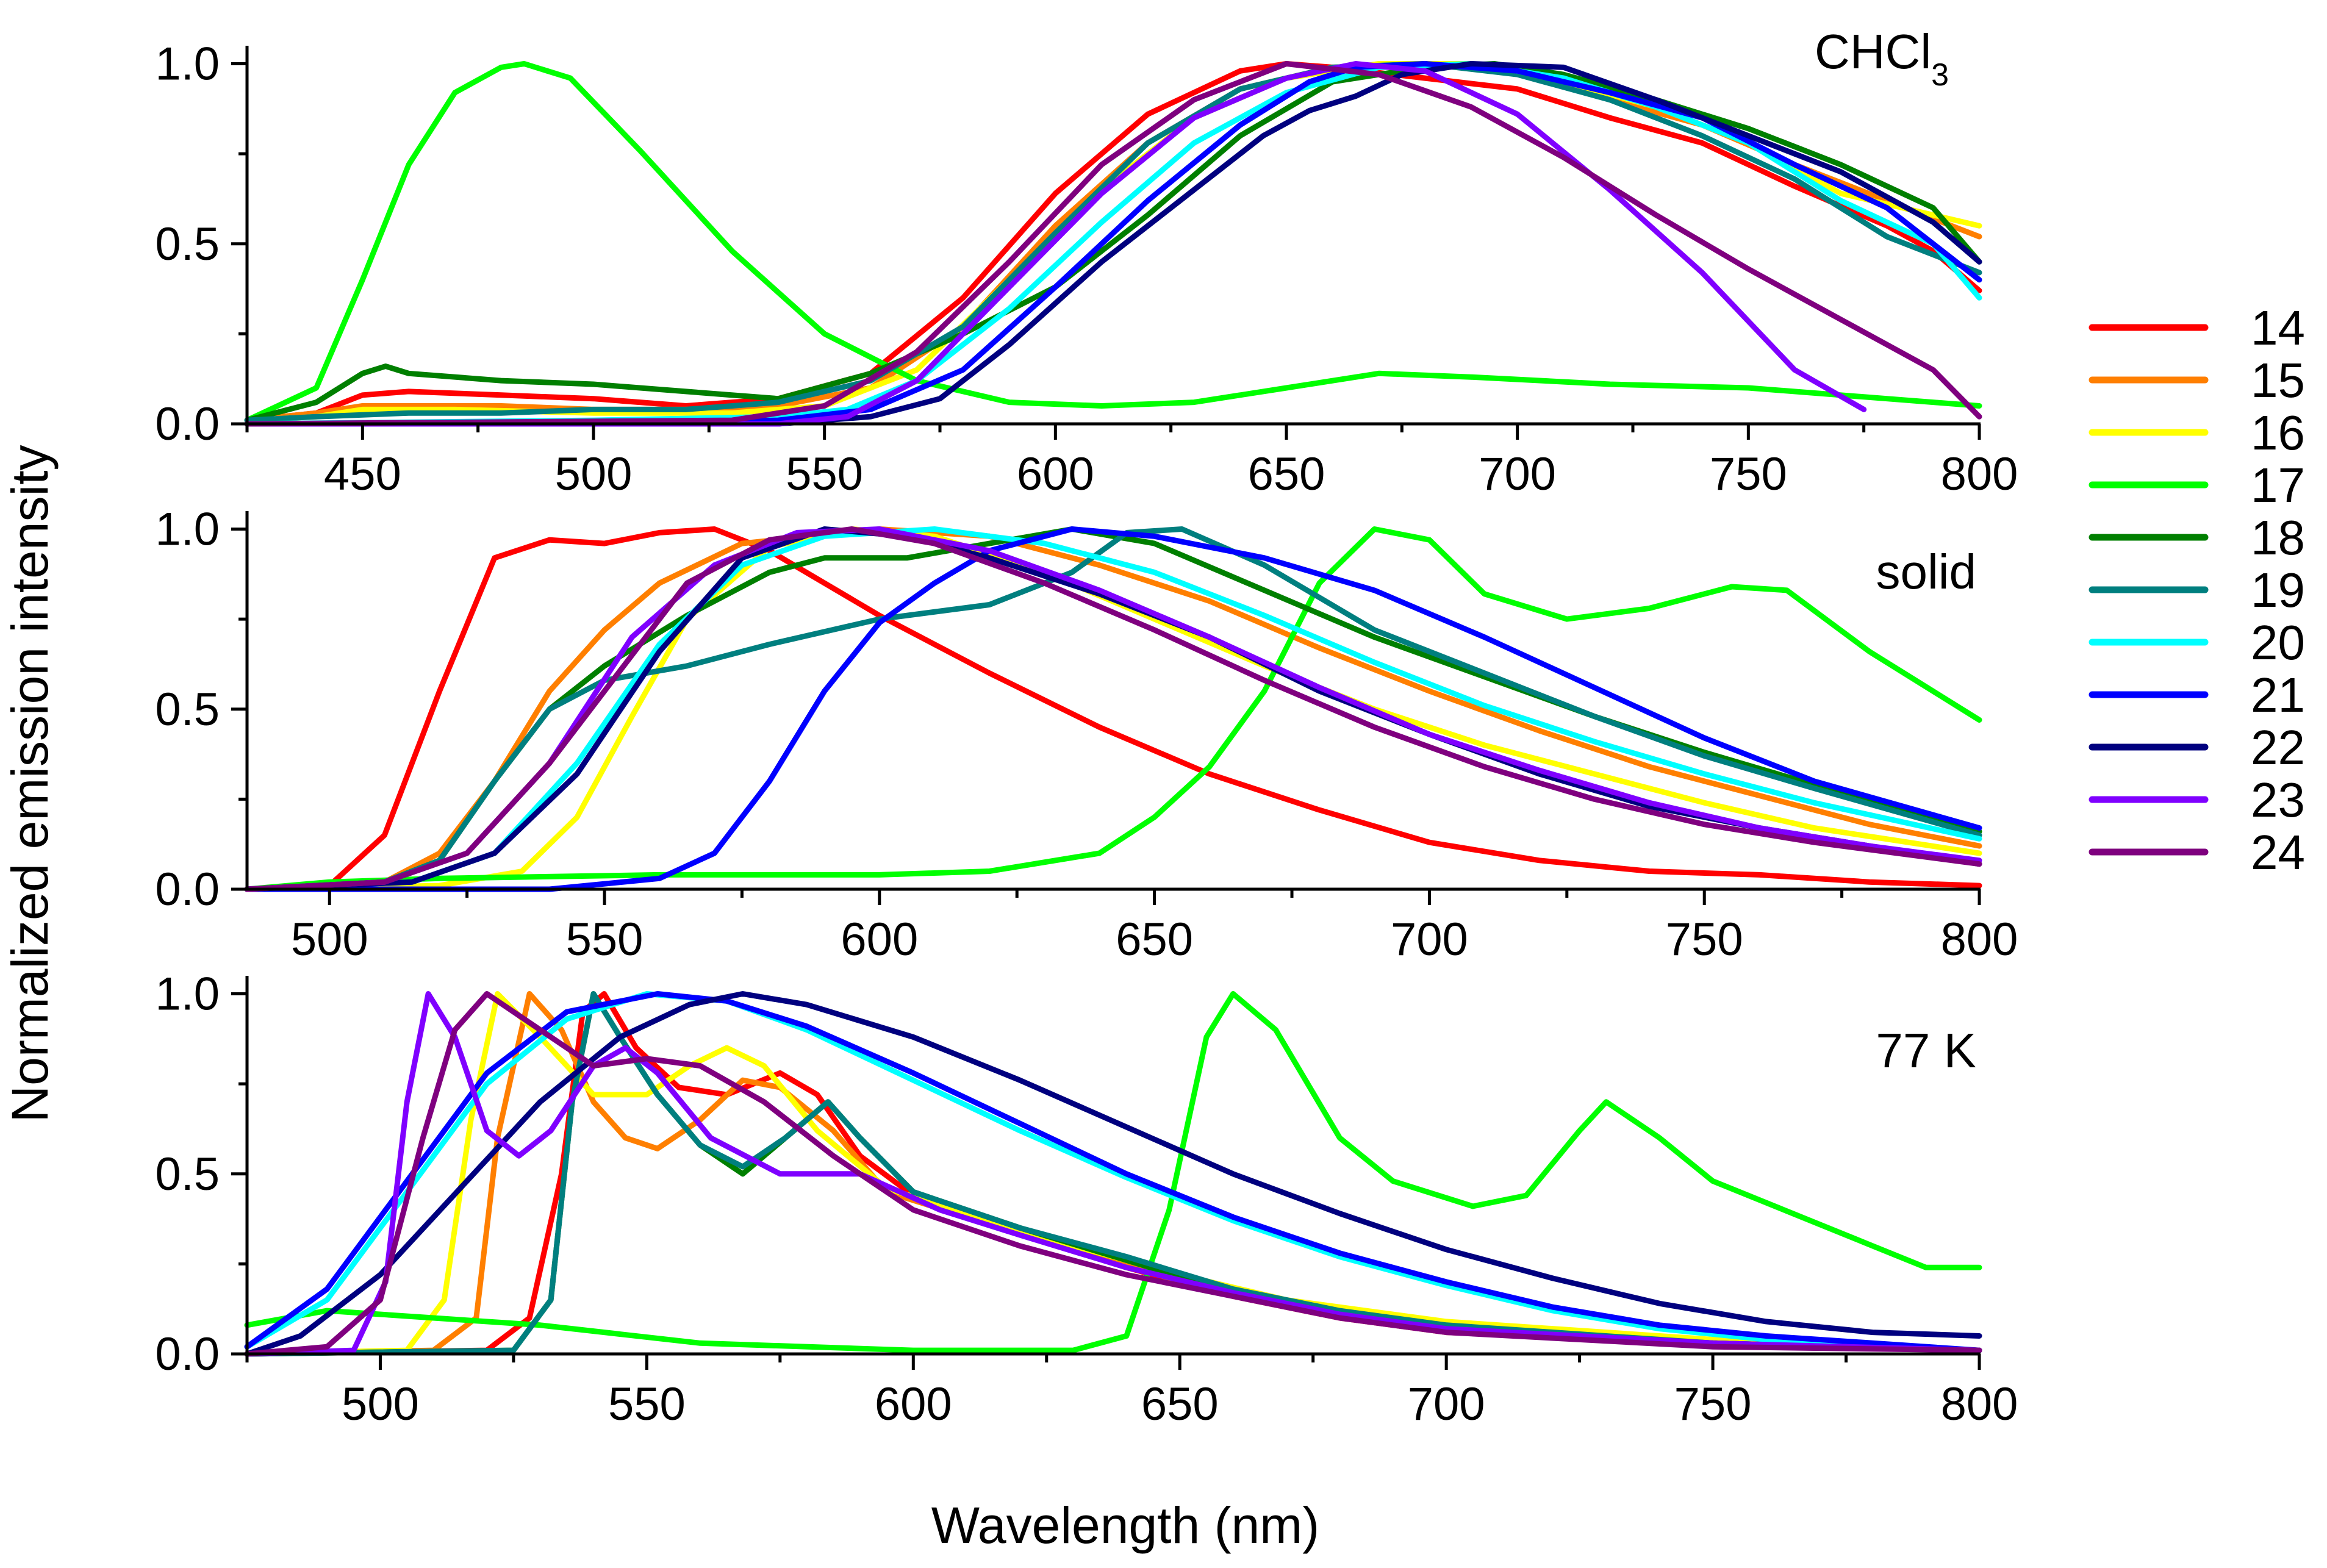 The image size is (2327, 1568). What do you see at coordinates (1940, 75) in the screenshot?
I see `panel-chcl3-title-sub: 3` at bounding box center [1940, 75].